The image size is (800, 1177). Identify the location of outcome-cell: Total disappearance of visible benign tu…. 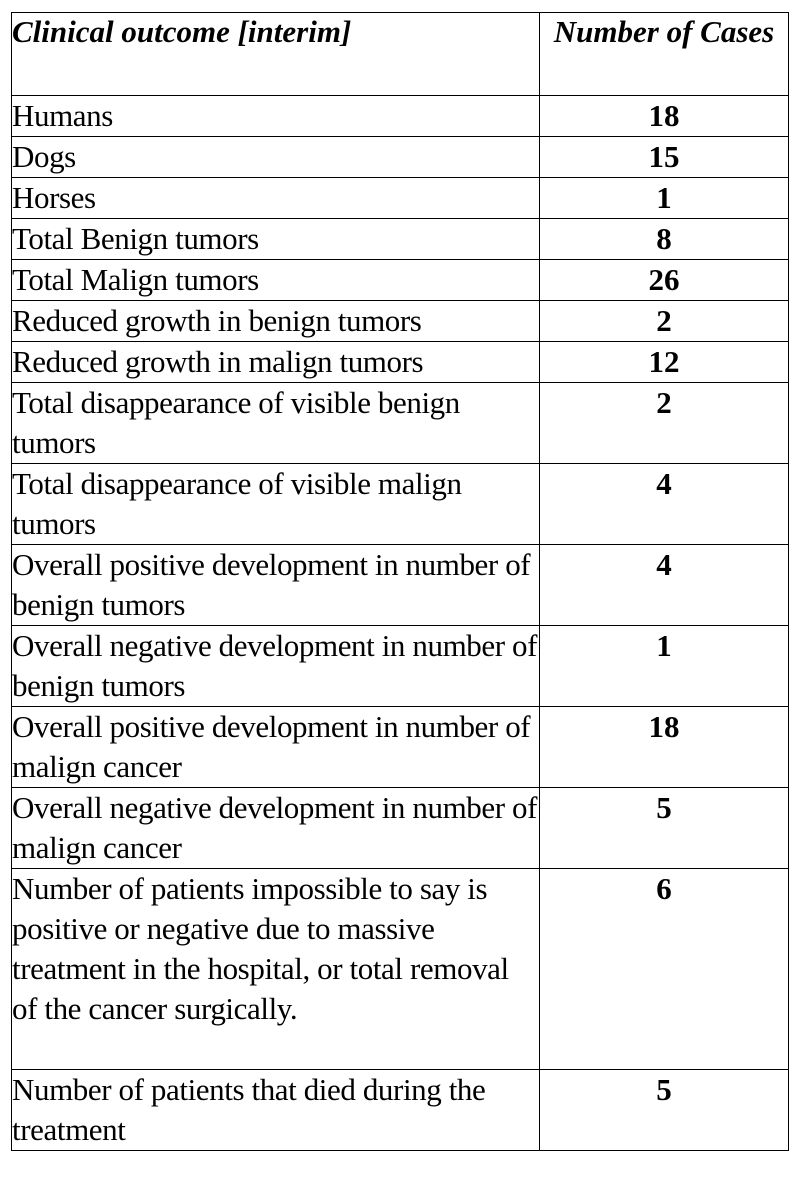
(275, 423).